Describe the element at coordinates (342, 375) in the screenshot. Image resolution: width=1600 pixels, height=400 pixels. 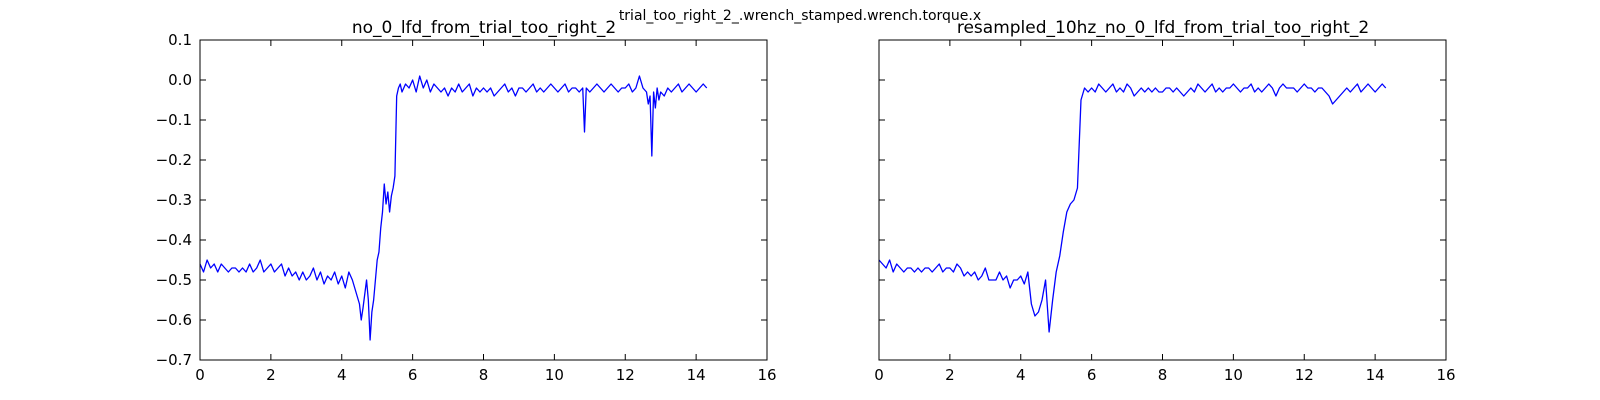
I see `left-xtick-label: 4` at that location.